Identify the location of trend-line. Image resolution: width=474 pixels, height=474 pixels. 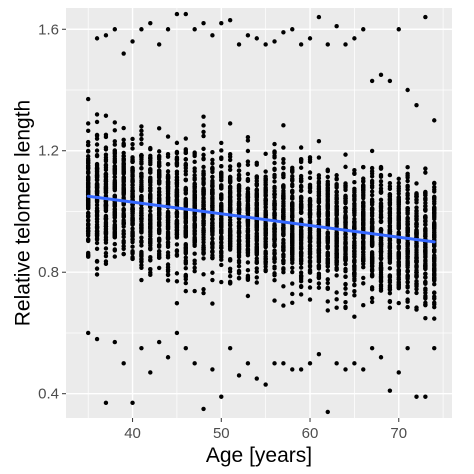
(261, 219).